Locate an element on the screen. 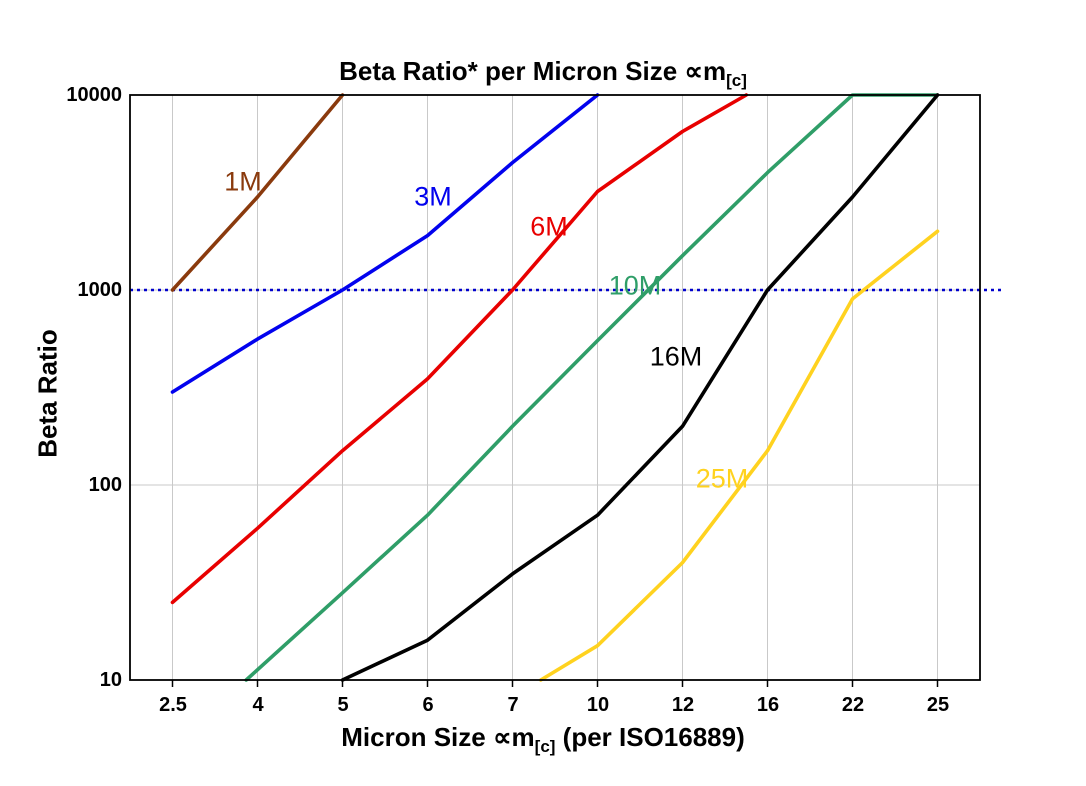 The image size is (1086, 786). x-axis-label: Micron Size ∝m[c] (per ISO16889) is located at coordinates (543, 739).